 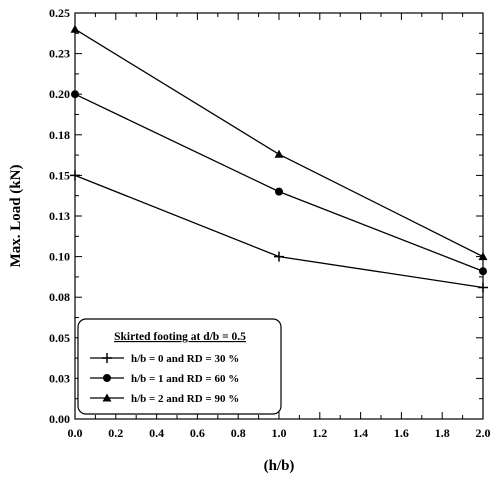 What do you see at coordinates (59, 175) in the screenshot?
I see `y-tick-label: 0.15` at bounding box center [59, 175].